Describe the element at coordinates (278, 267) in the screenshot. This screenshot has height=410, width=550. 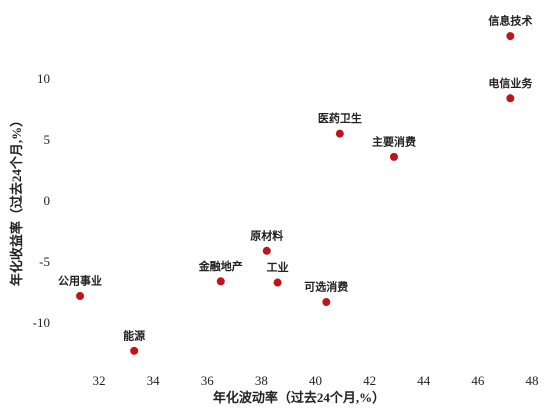
I see `point-label: 工业` at that location.